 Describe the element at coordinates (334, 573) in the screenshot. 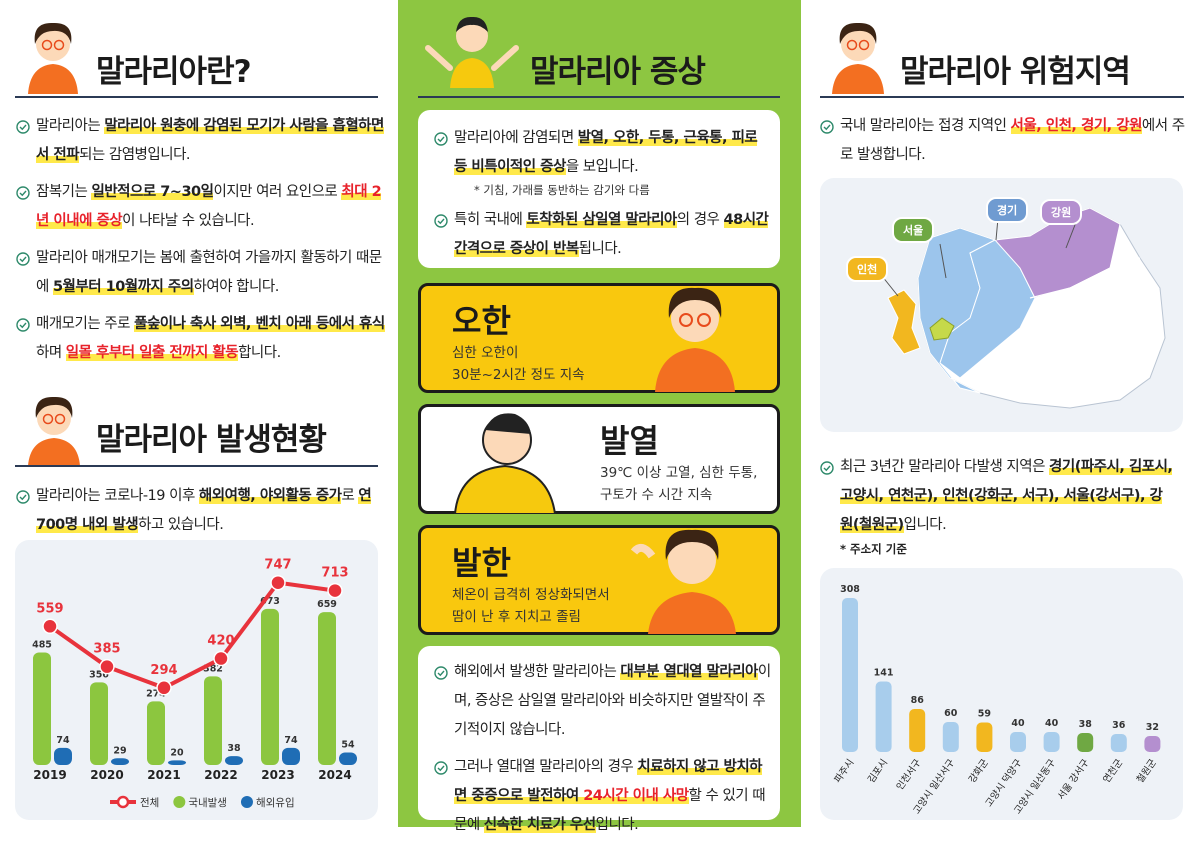

I see `data-label: 713` at that location.